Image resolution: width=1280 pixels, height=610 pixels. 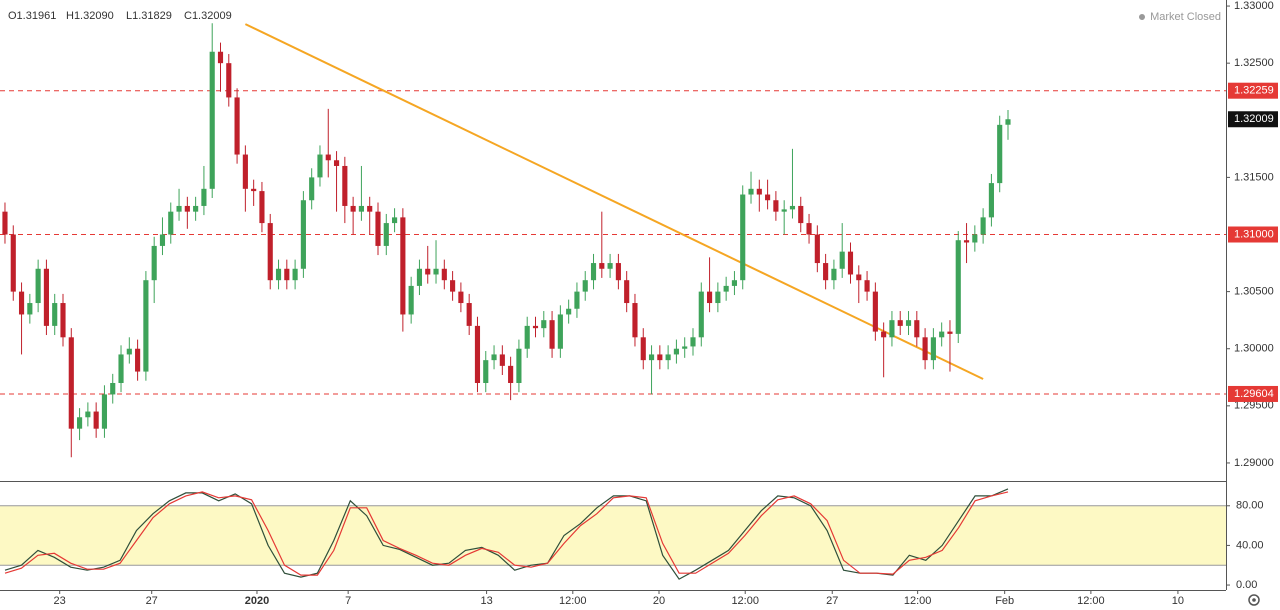 I want to click on last-price-box, so click(x=1253, y=119).